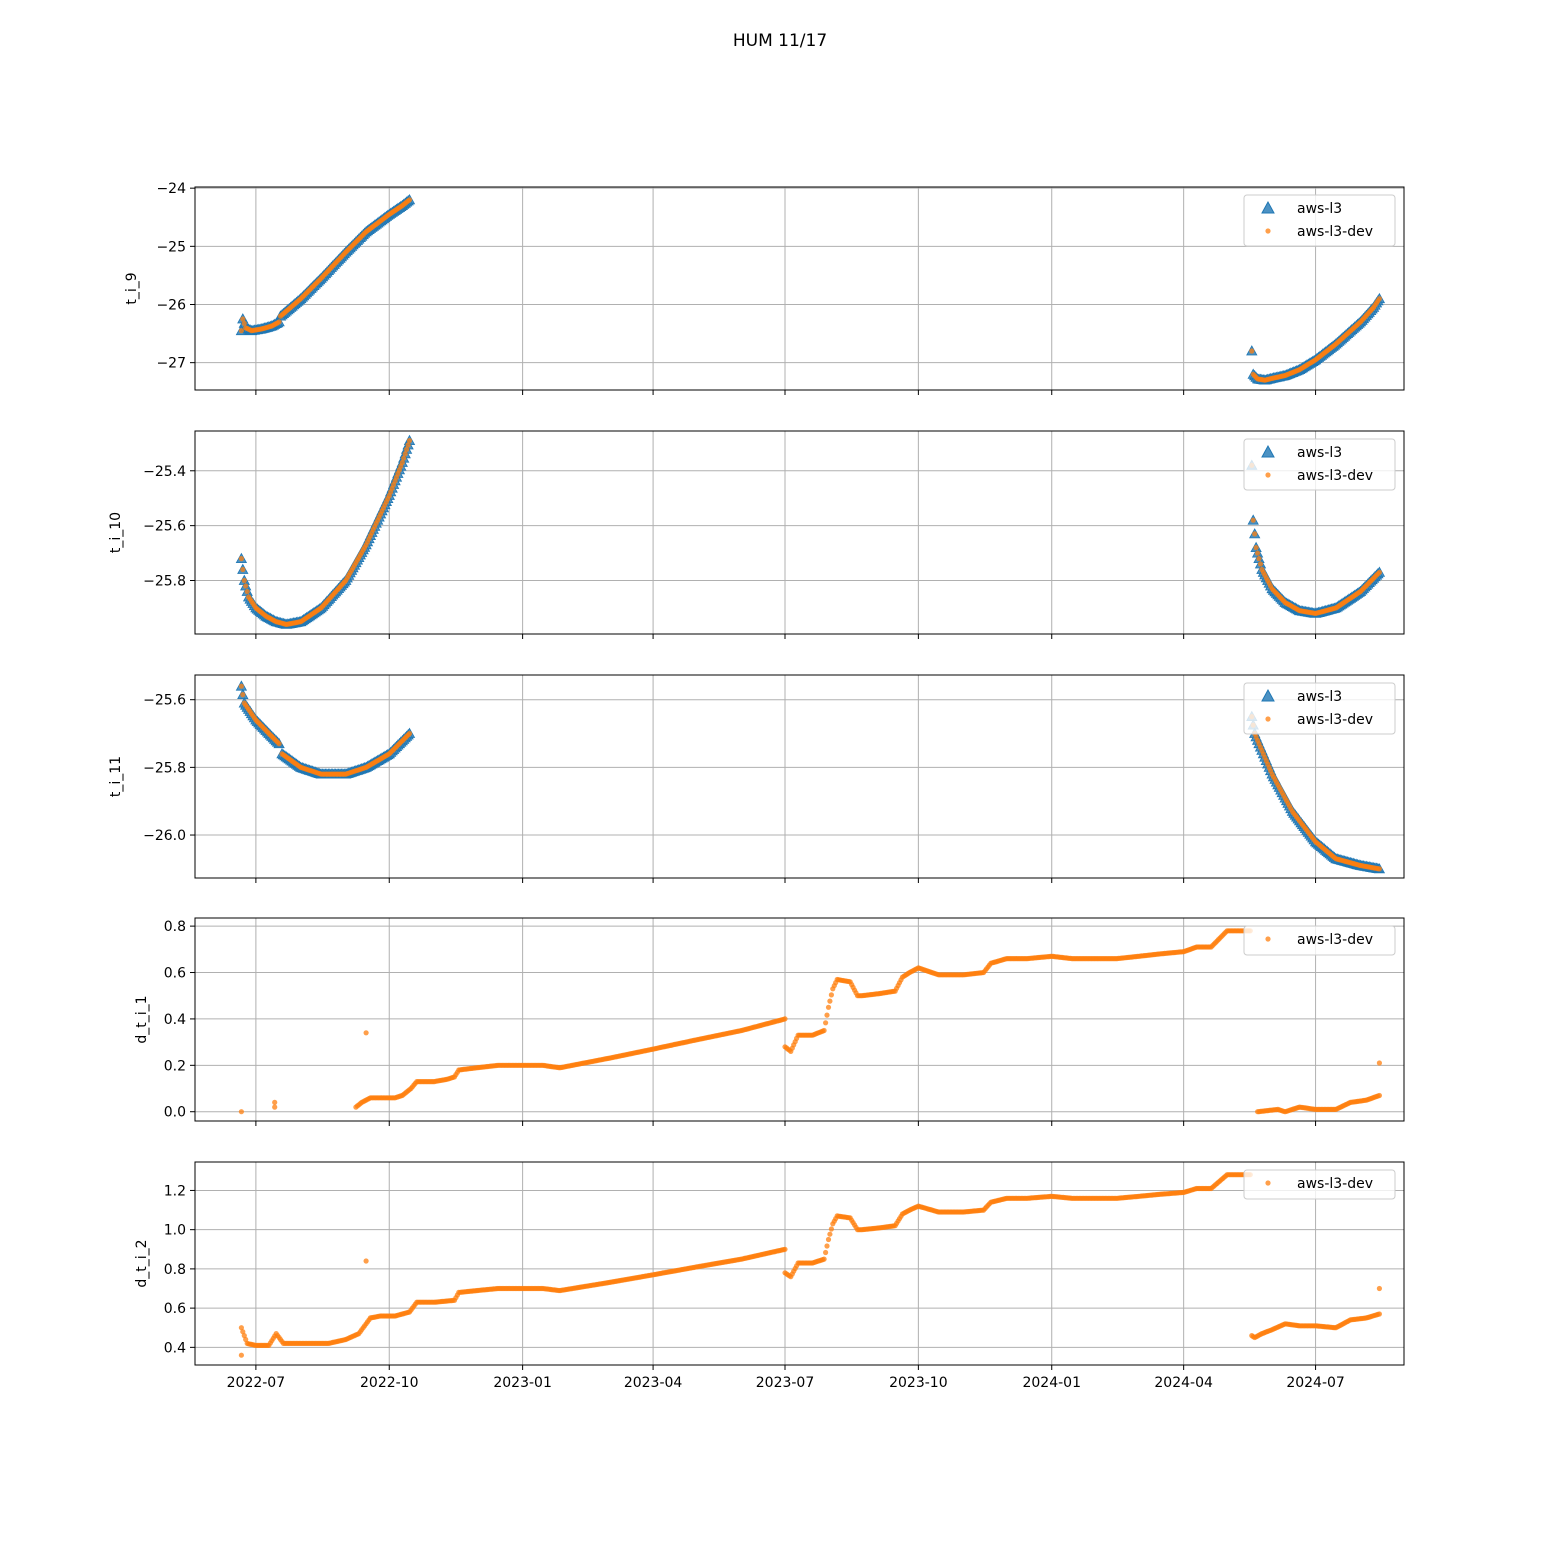  What do you see at coordinates (132, 288) in the screenshot?
I see `y-axis-label: t_i_9` at bounding box center [132, 288].